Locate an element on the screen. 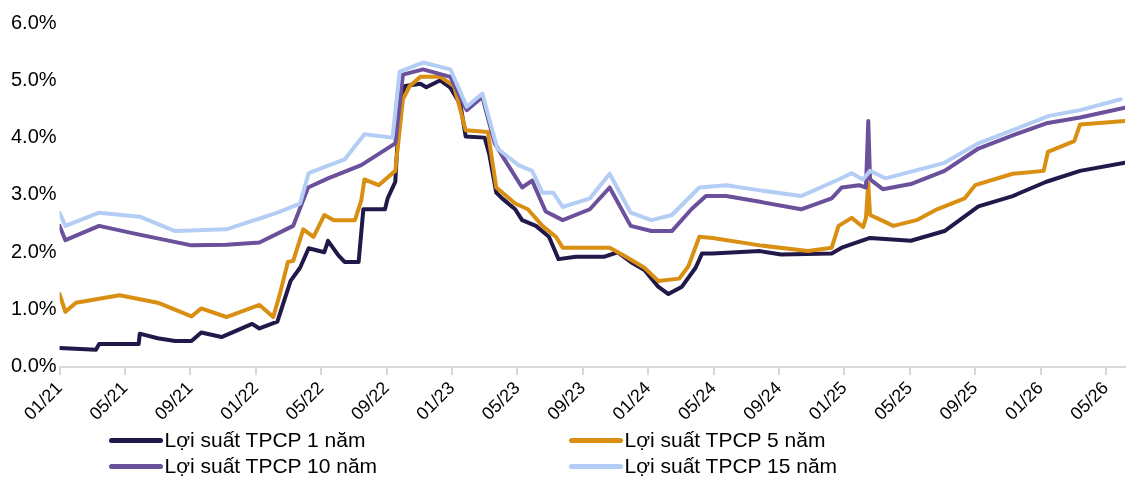  legend-label: Lợi suất TPCP 15 năm is located at coordinates (731, 466).